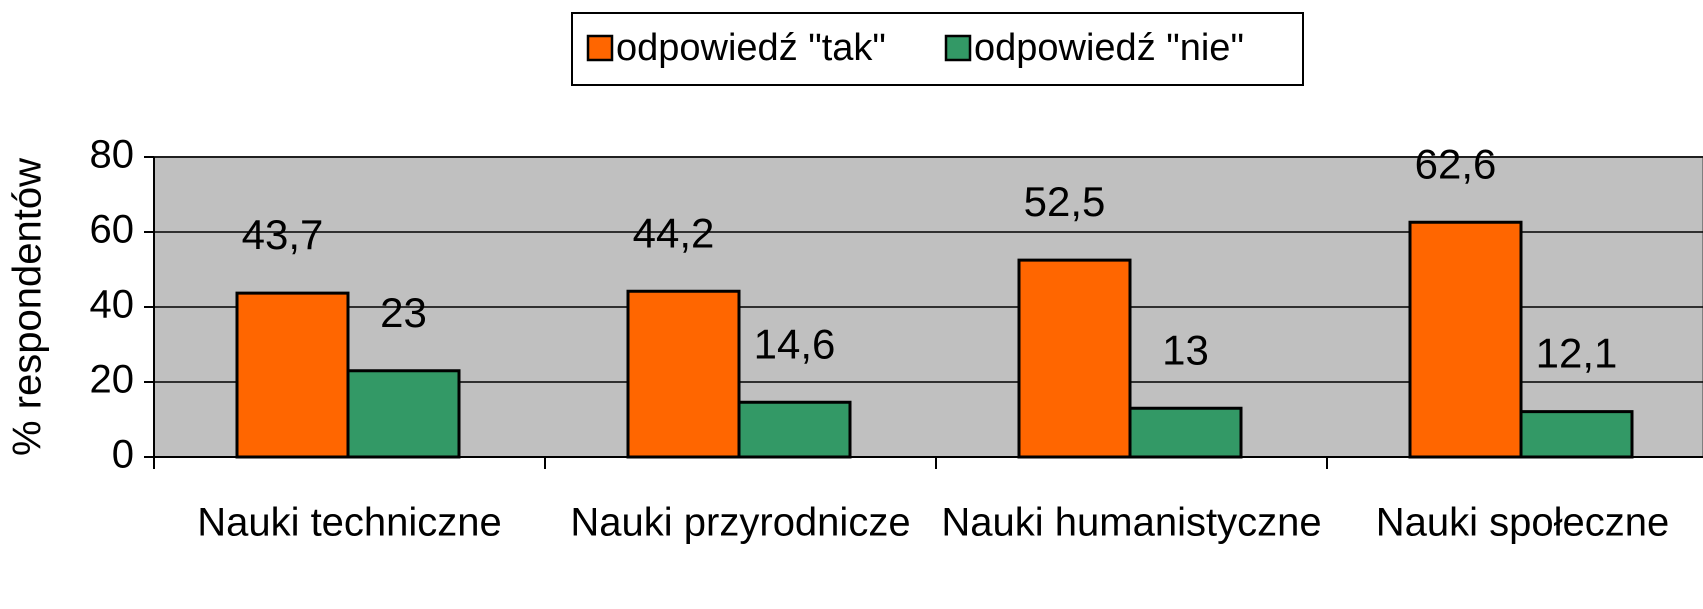  What do you see at coordinates (28, 307) in the screenshot?
I see `y-axis-label: % respondentów` at bounding box center [28, 307].